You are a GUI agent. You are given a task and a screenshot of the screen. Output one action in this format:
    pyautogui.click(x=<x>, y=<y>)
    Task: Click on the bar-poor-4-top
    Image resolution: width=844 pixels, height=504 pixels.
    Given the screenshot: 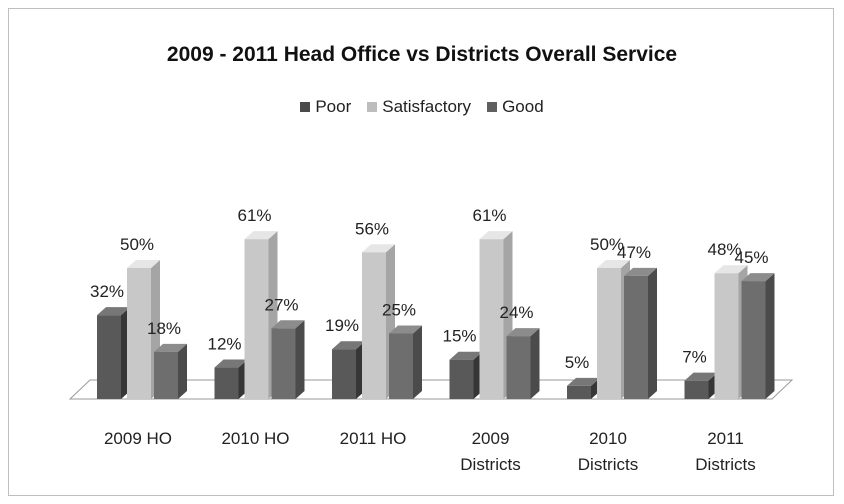 What is the action you would take?
    pyautogui.click(x=466, y=355)
    